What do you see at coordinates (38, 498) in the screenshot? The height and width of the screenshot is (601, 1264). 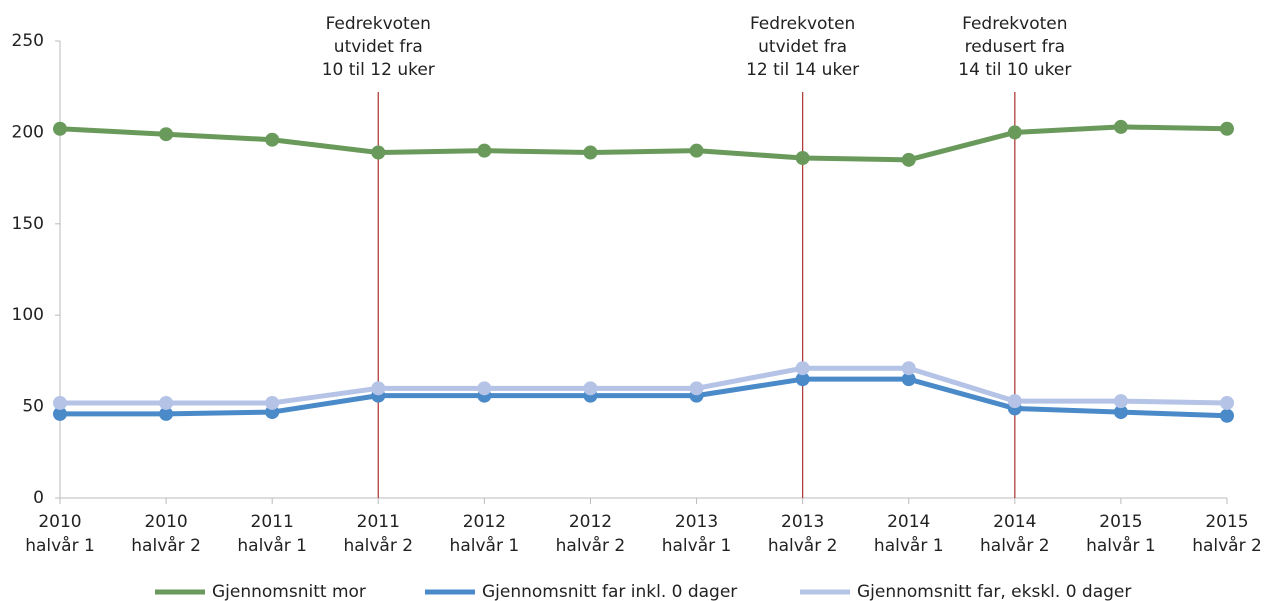 I see `y-tick-label: 0` at bounding box center [38, 498].